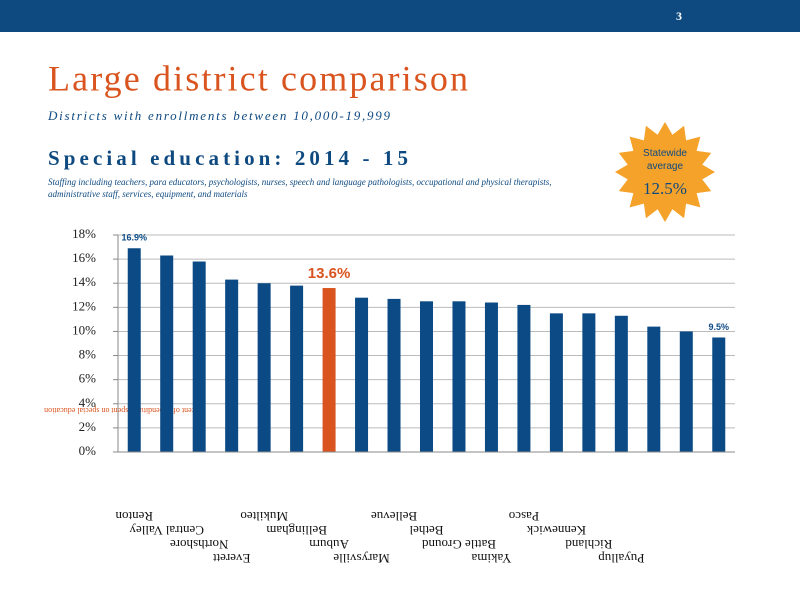 The height and width of the screenshot is (600, 800). What do you see at coordinates (232, 558) in the screenshot?
I see `x-tick-label: Everett` at bounding box center [232, 558].